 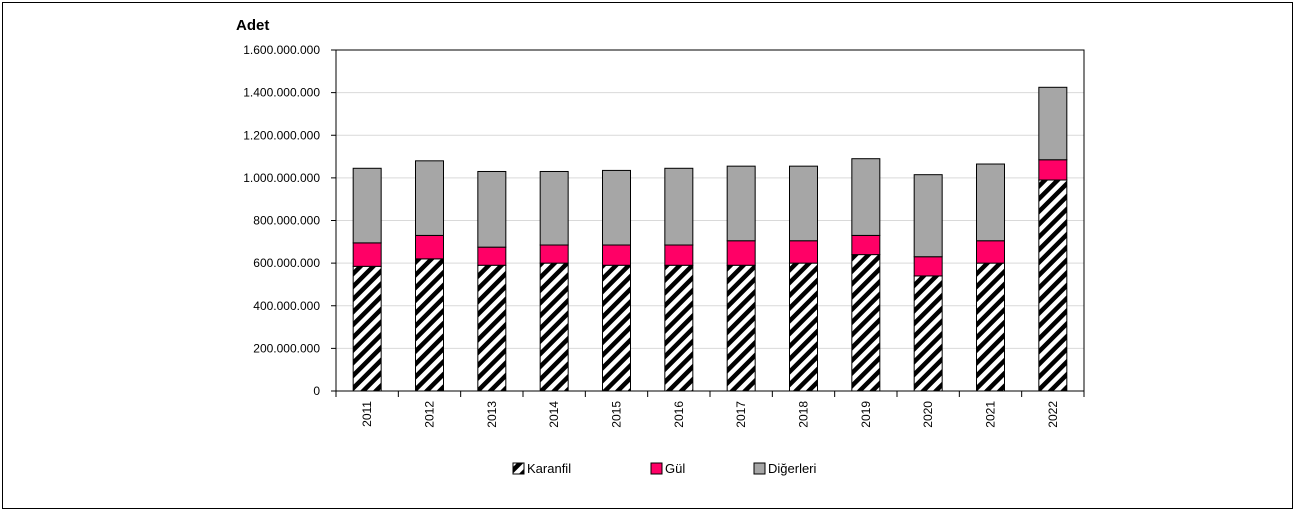 What do you see at coordinates (617, 414) in the screenshot?
I see `x-tick-label: 2015` at bounding box center [617, 414].